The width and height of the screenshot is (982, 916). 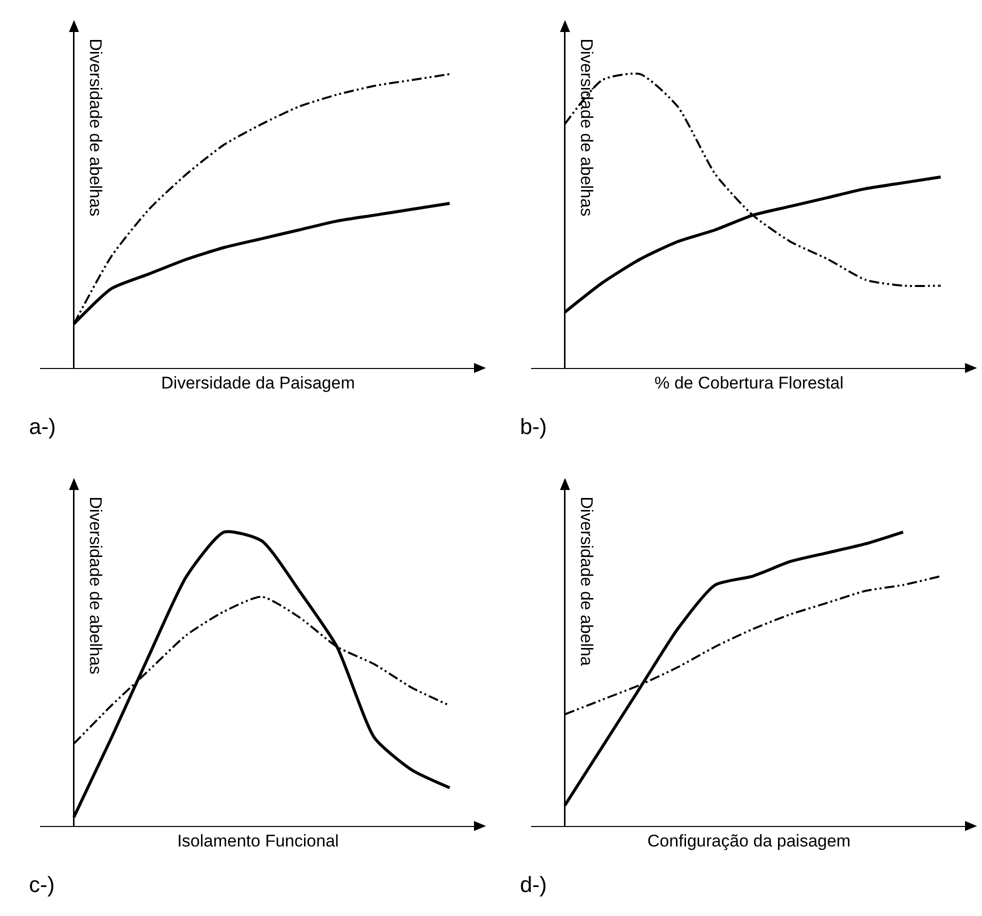 What do you see at coordinates (42, 884) in the screenshot?
I see `text: c-)` at bounding box center [42, 884].